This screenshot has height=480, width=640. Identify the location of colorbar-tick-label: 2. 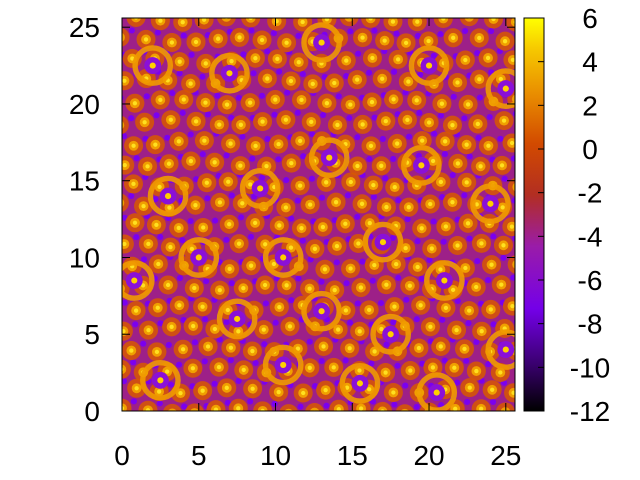
(590, 105).